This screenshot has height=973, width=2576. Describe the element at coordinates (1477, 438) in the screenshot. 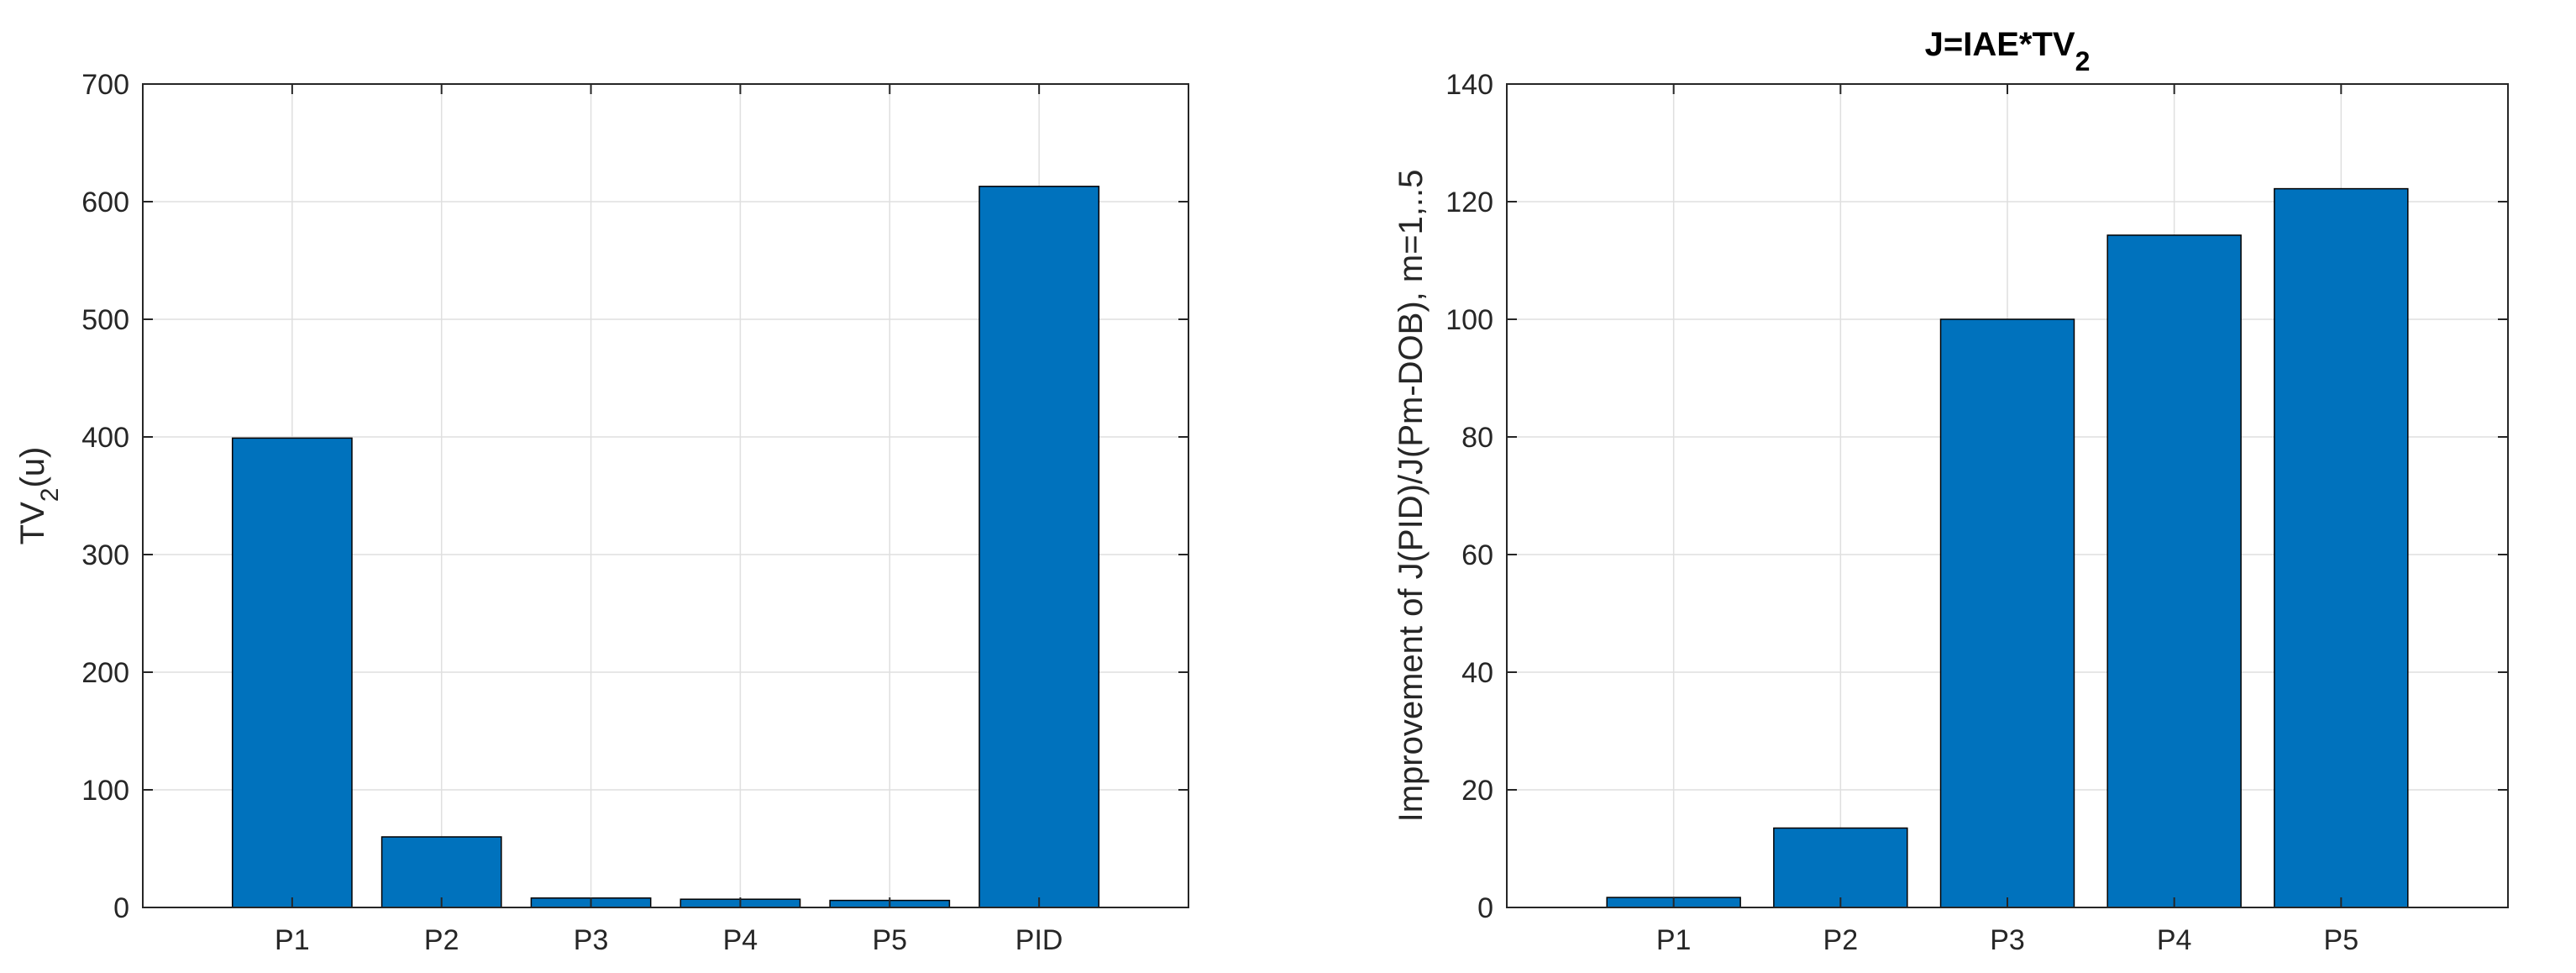

I see `y-tick-label: 80` at that location.